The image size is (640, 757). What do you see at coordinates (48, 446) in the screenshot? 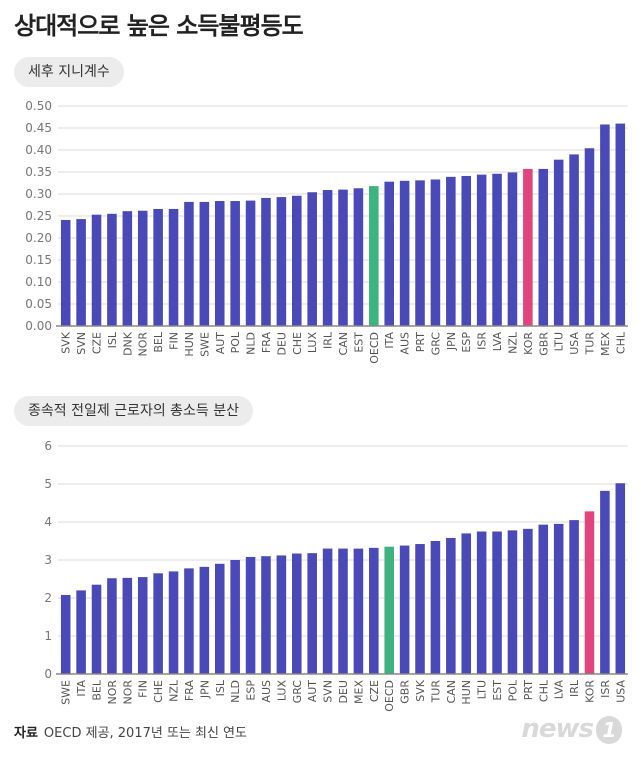
I see `y-tick-label: 6` at bounding box center [48, 446].